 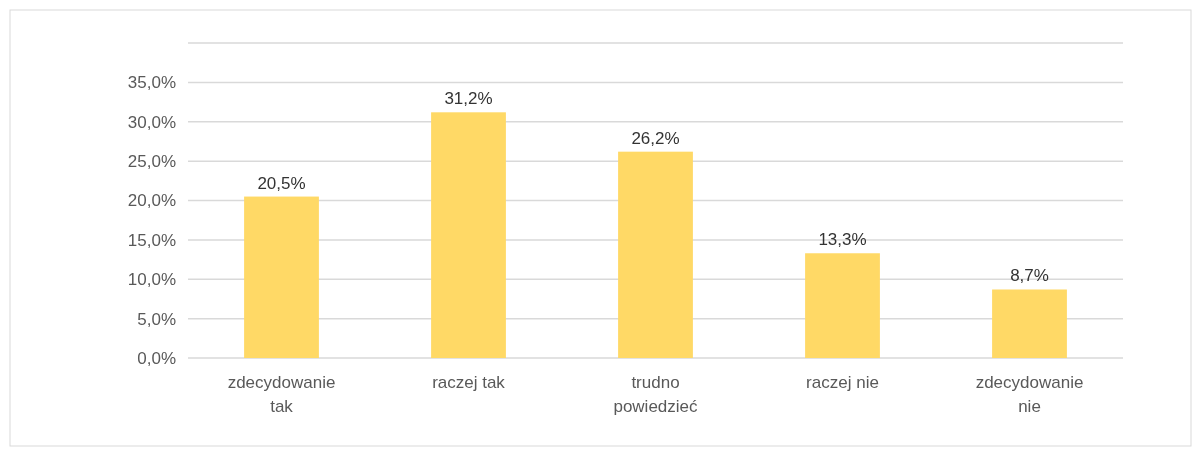 I want to click on x-tick-label: raczej nie, so click(x=842, y=382).